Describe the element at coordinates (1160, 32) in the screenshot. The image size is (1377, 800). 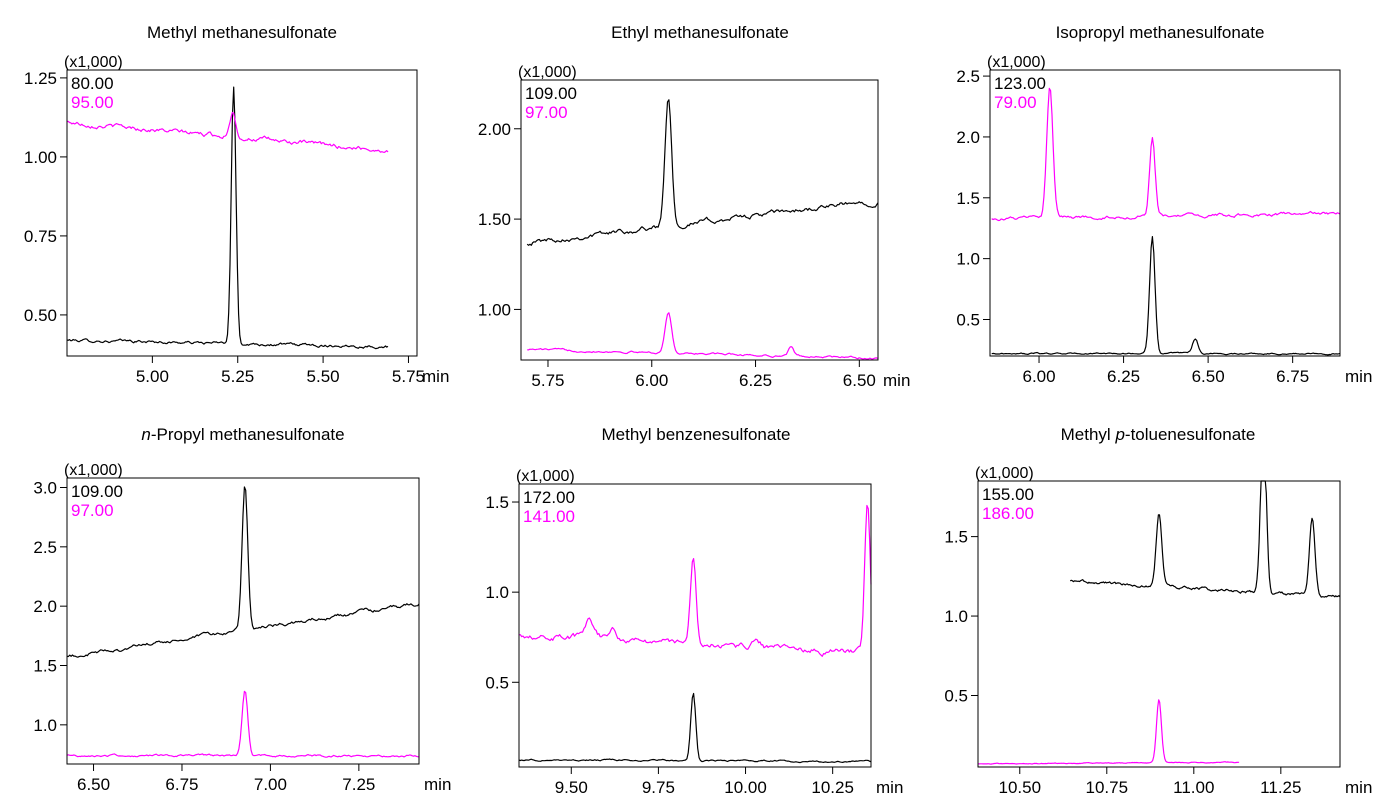
I see `chart-title: Isopropyl methanesulfonate` at that location.